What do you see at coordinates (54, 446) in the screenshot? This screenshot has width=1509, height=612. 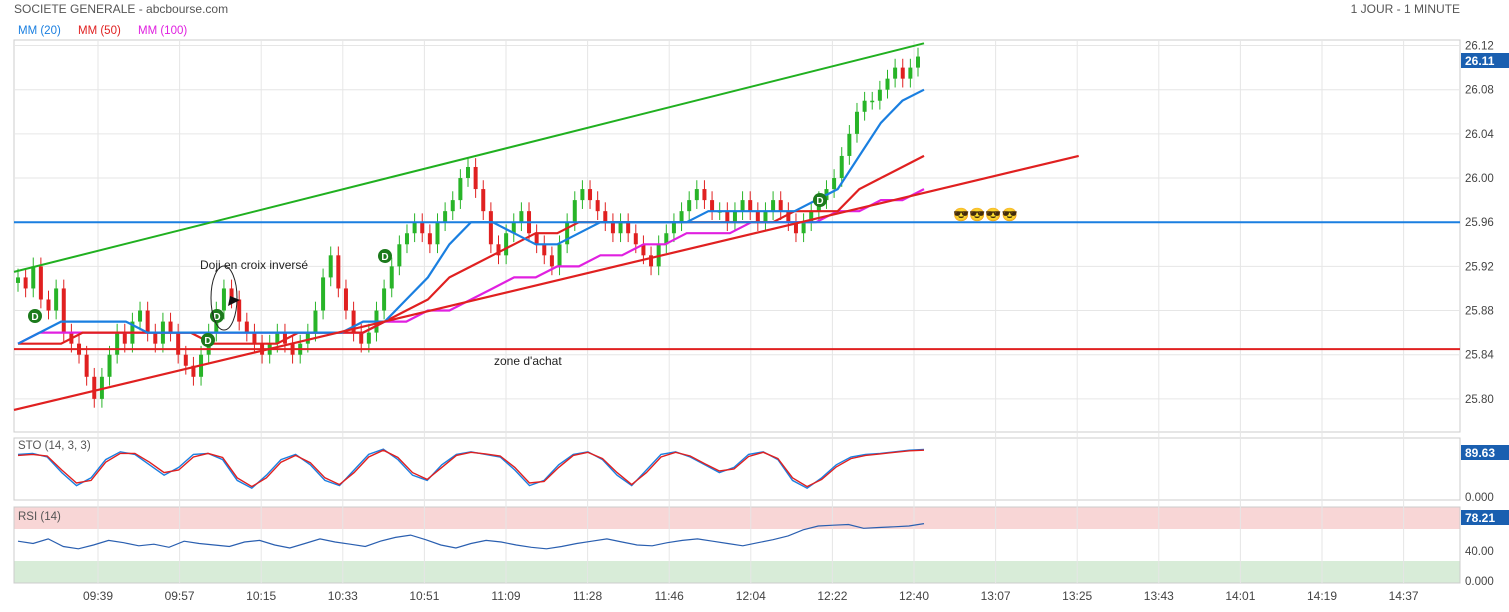 I see `sto-label: STO (14, 3, 3)` at bounding box center [54, 446].